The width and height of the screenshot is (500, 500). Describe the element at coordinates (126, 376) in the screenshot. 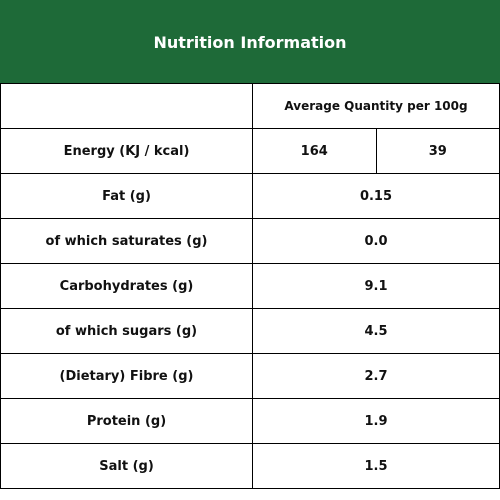

I see `nutrient-label: (Dietary) Fibre (g)` at that location.